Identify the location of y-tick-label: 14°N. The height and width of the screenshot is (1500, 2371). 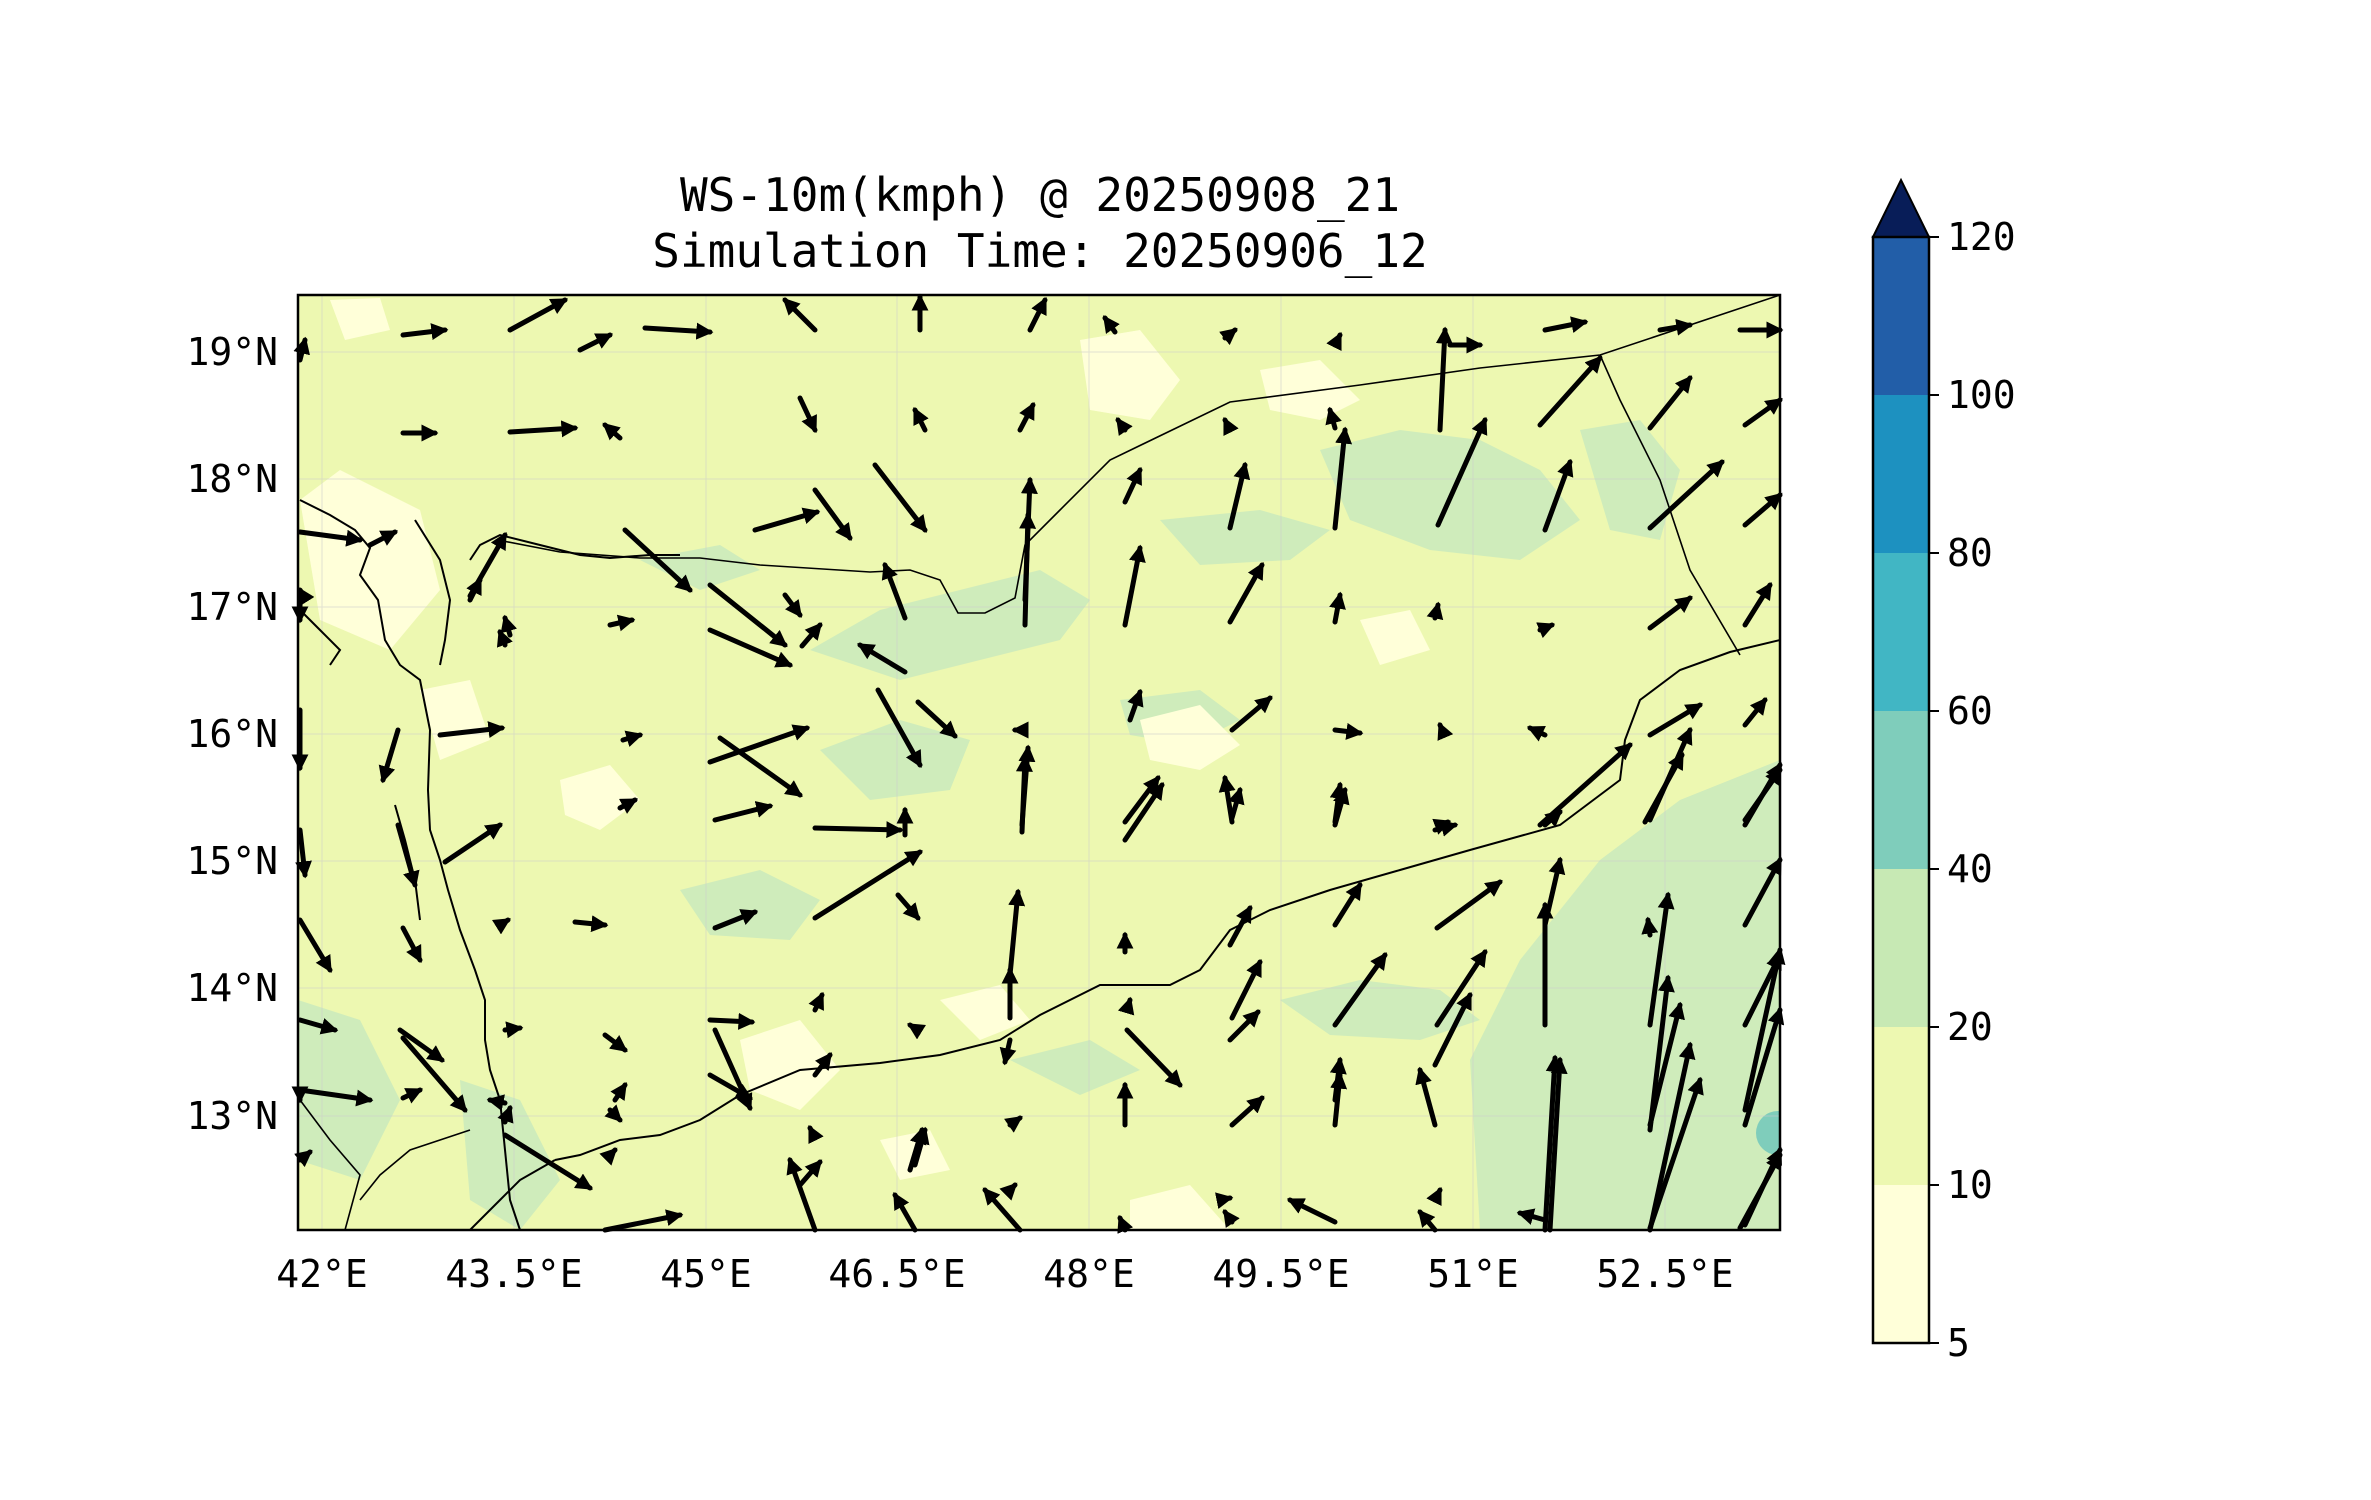
(232, 988).